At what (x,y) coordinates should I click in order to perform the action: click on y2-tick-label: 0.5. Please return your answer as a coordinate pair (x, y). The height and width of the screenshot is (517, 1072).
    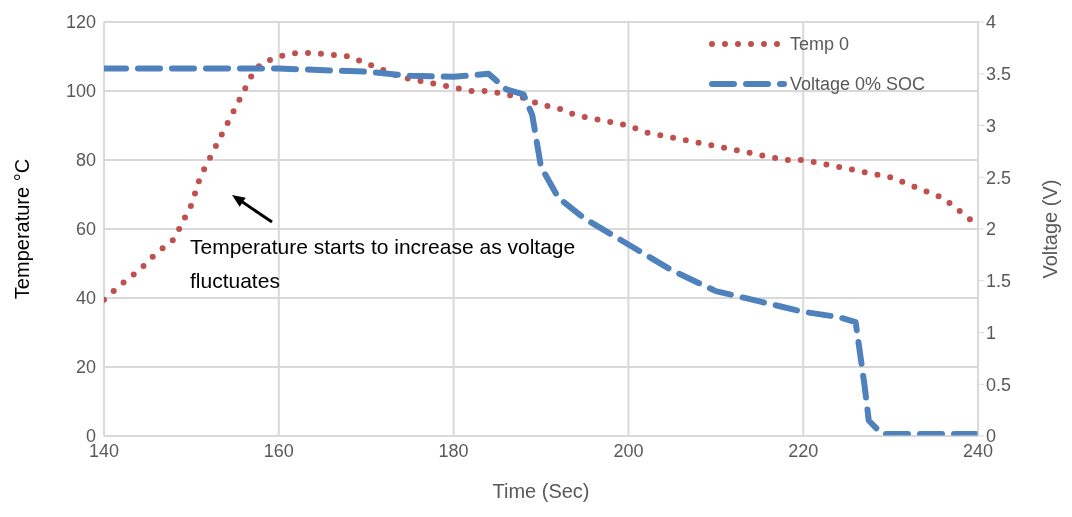
    Looking at the image, I should click on (999, 384).